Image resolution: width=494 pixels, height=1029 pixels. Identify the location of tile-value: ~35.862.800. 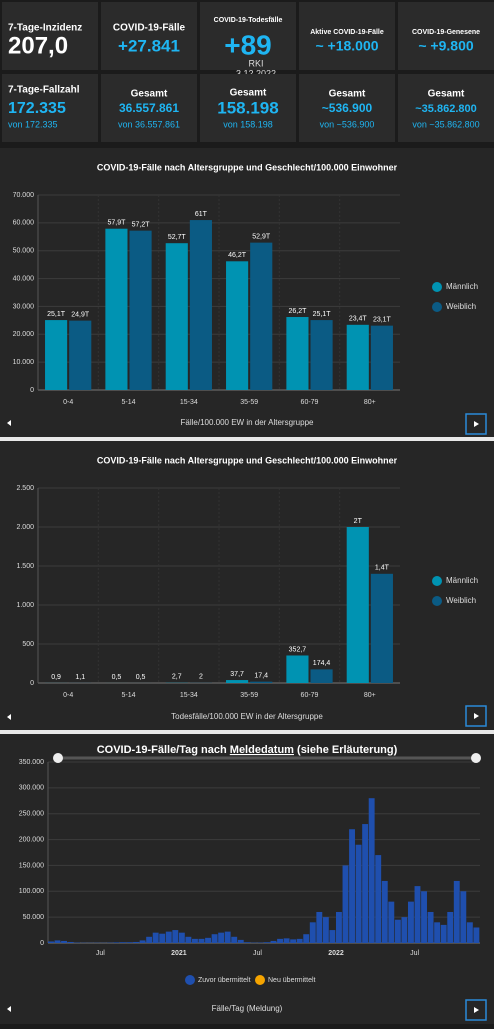
(445, 109).